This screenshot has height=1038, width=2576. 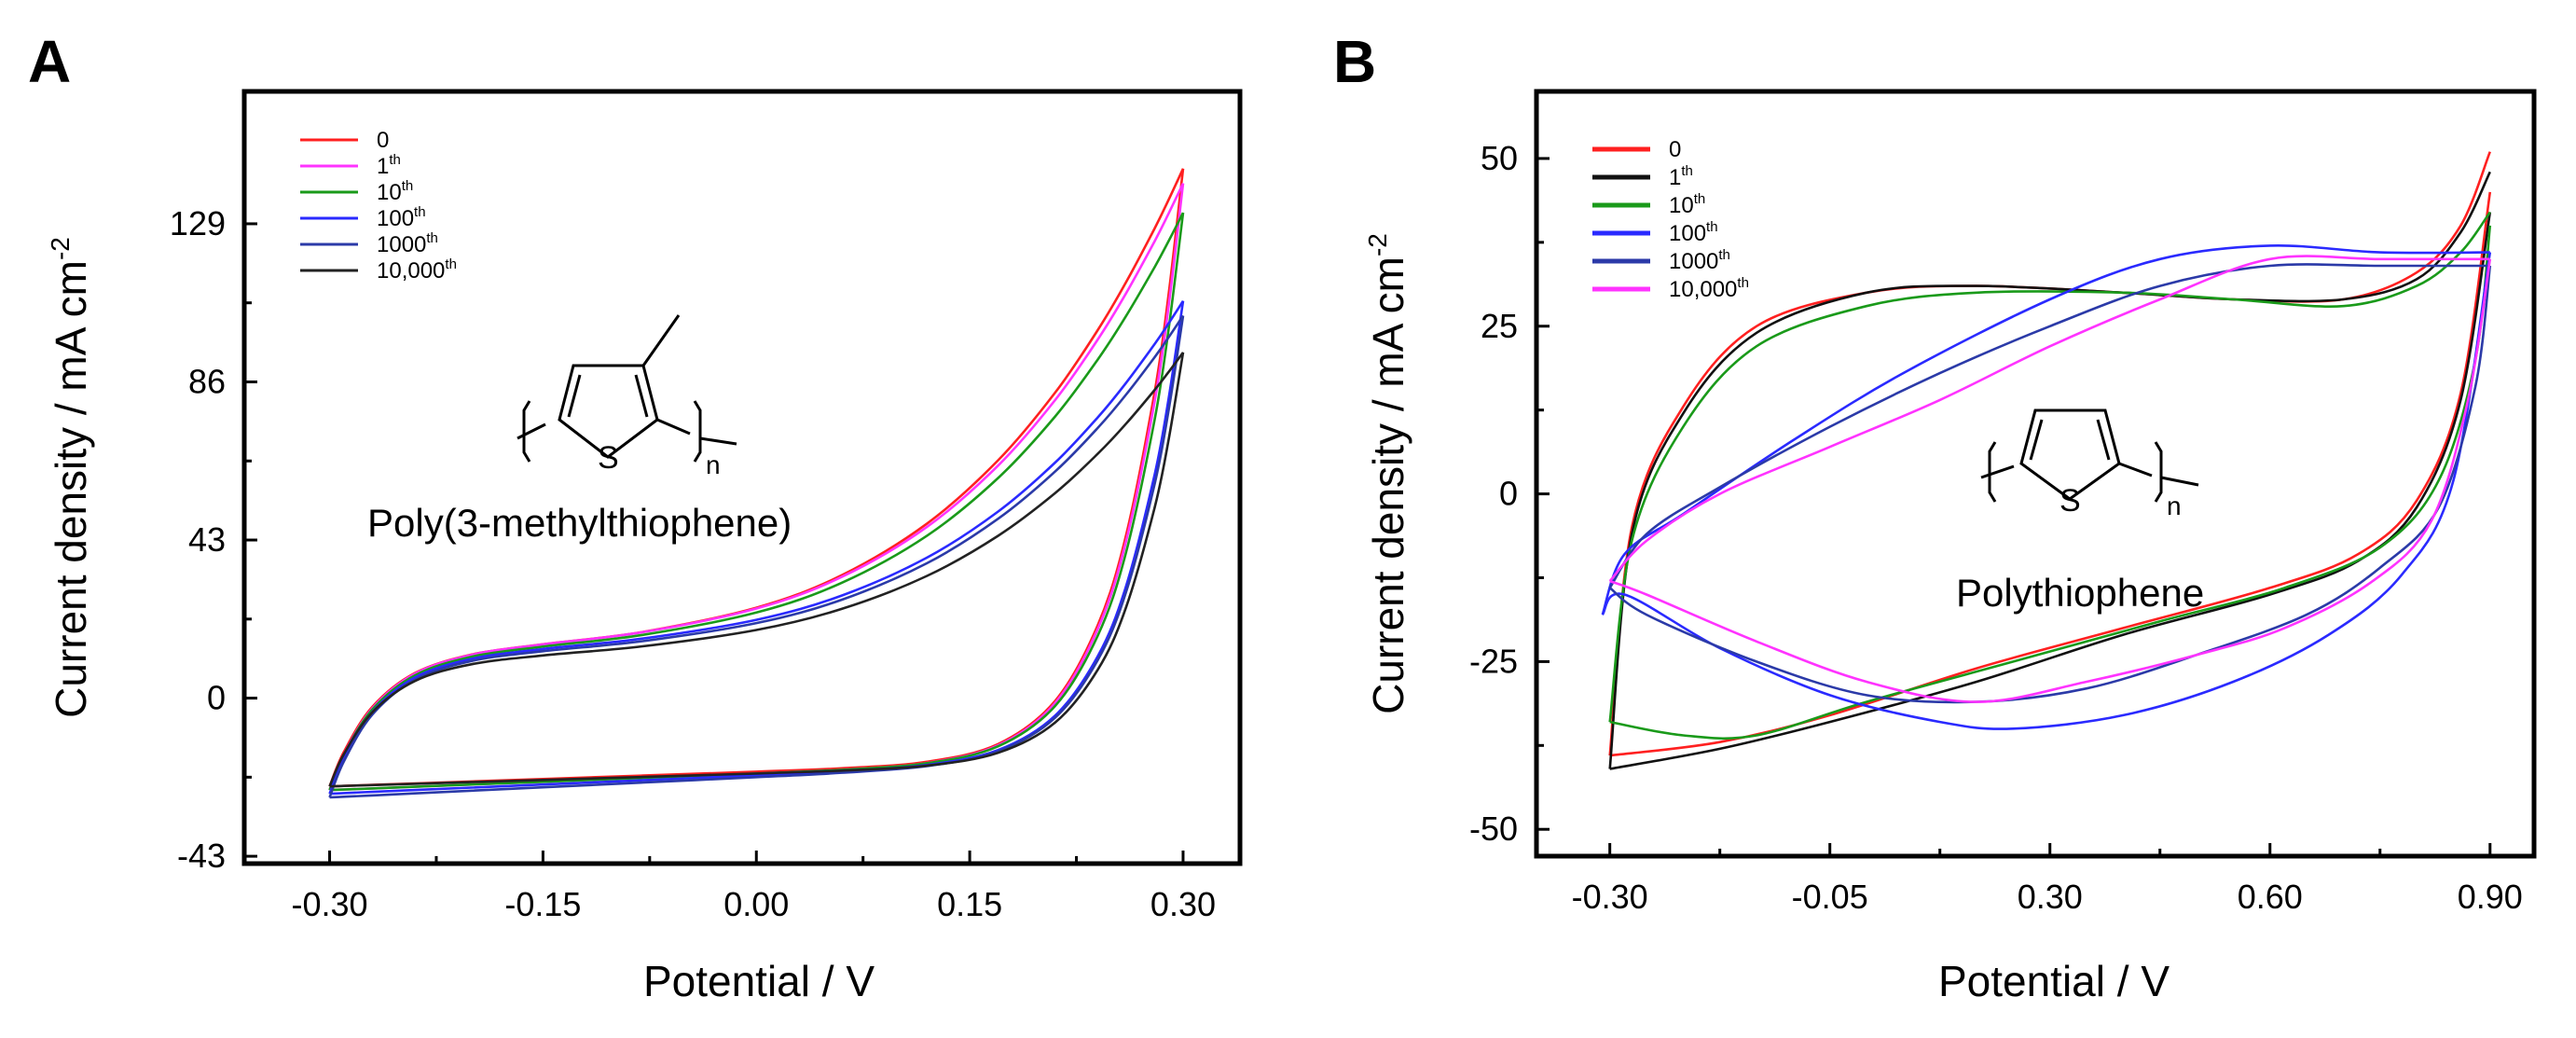 What do you see at coordinates (395, 192) in the screenshot?
I see `panel-a-legend-label: 10th` at bounding box center [395, 192].